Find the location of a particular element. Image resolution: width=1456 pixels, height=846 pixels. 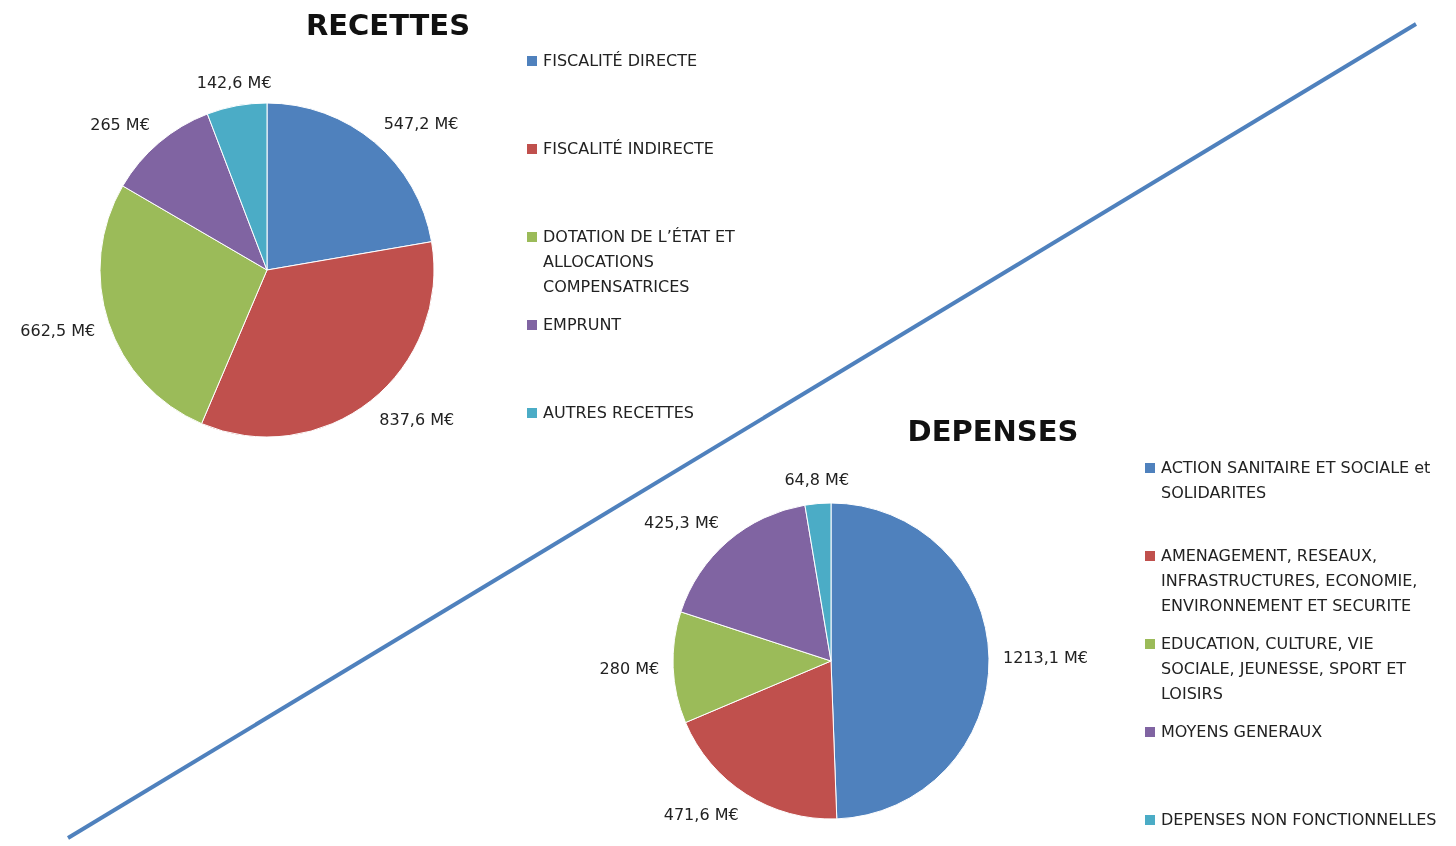

data-label: 64,8 M€ is located at coordinates (817, 480).